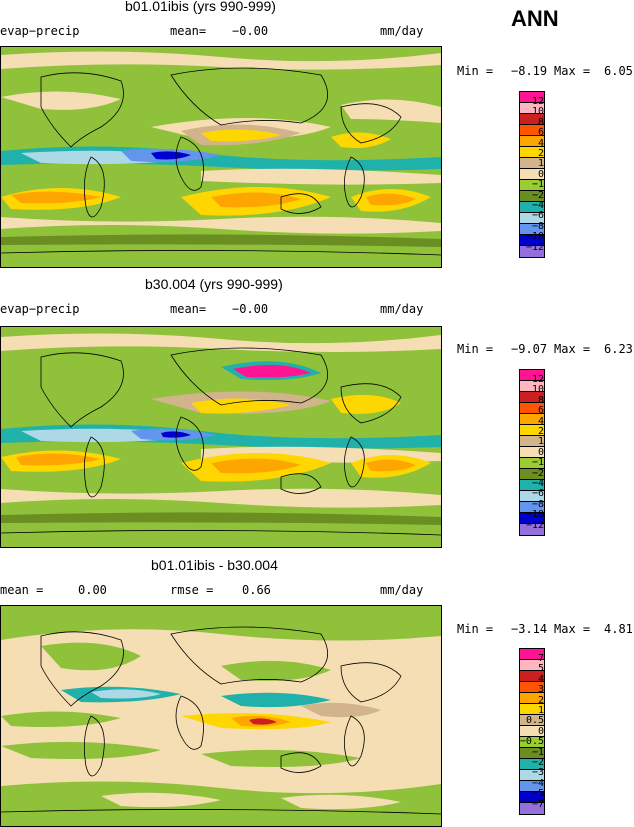 The height and width of the screenshot is (827, 634). Describe the element at coordinates (537, 804) in the screenshot. I see `colorbar-level-label: −7` at that location.